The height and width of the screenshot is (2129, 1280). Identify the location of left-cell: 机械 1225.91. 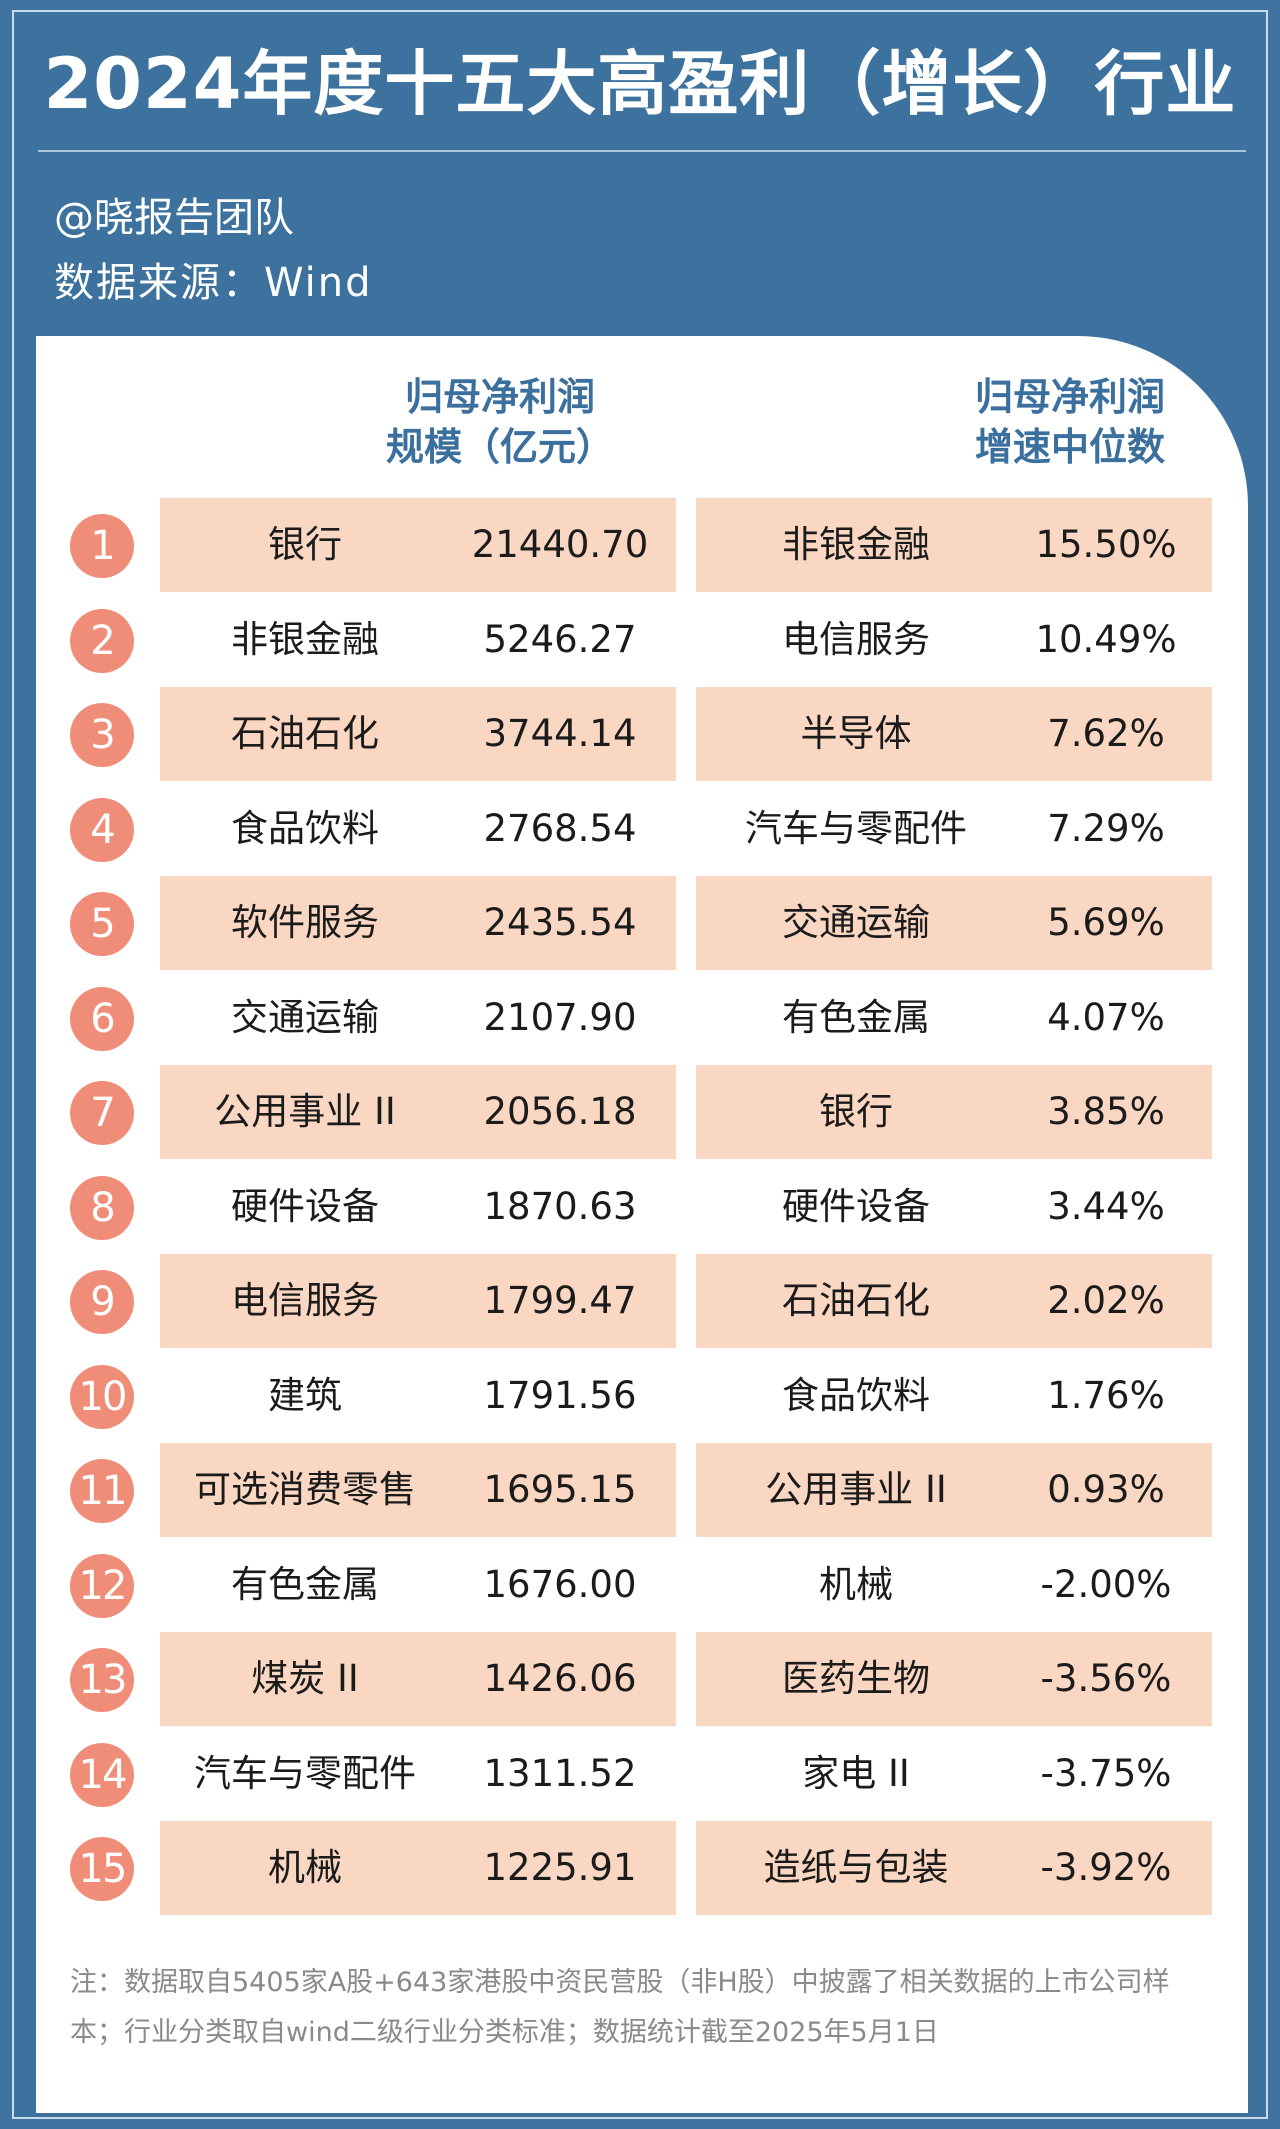
(418, 1868).